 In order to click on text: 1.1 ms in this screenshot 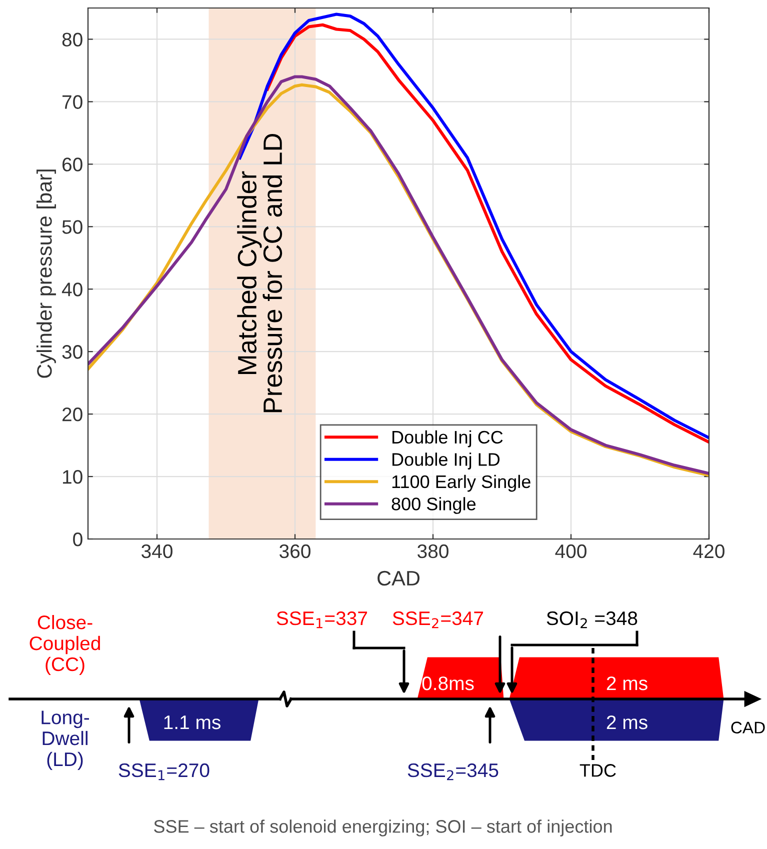, I will do `click(192, 723)`.